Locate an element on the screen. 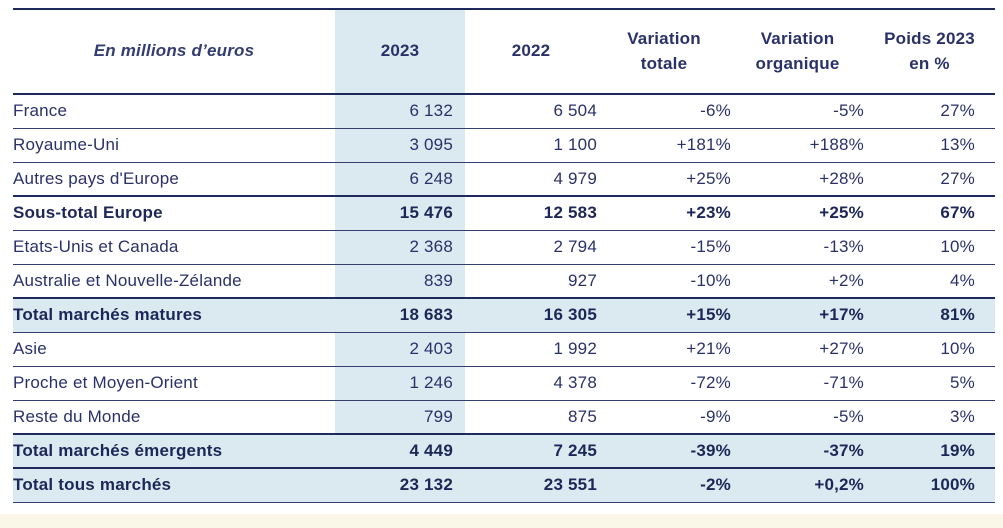 This screenshot has height=528, width=1003. cell-2022: 6 504 is located at coordinates (575, 111).